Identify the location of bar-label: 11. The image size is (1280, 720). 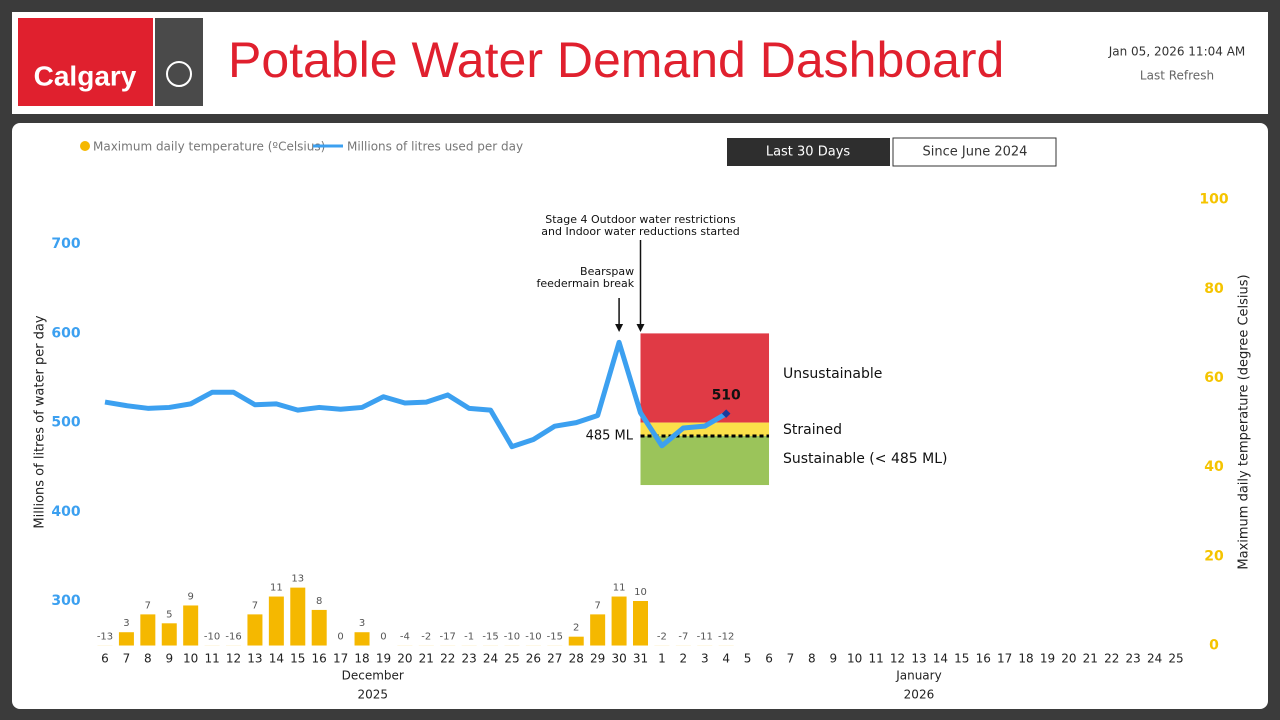
(619, 588).